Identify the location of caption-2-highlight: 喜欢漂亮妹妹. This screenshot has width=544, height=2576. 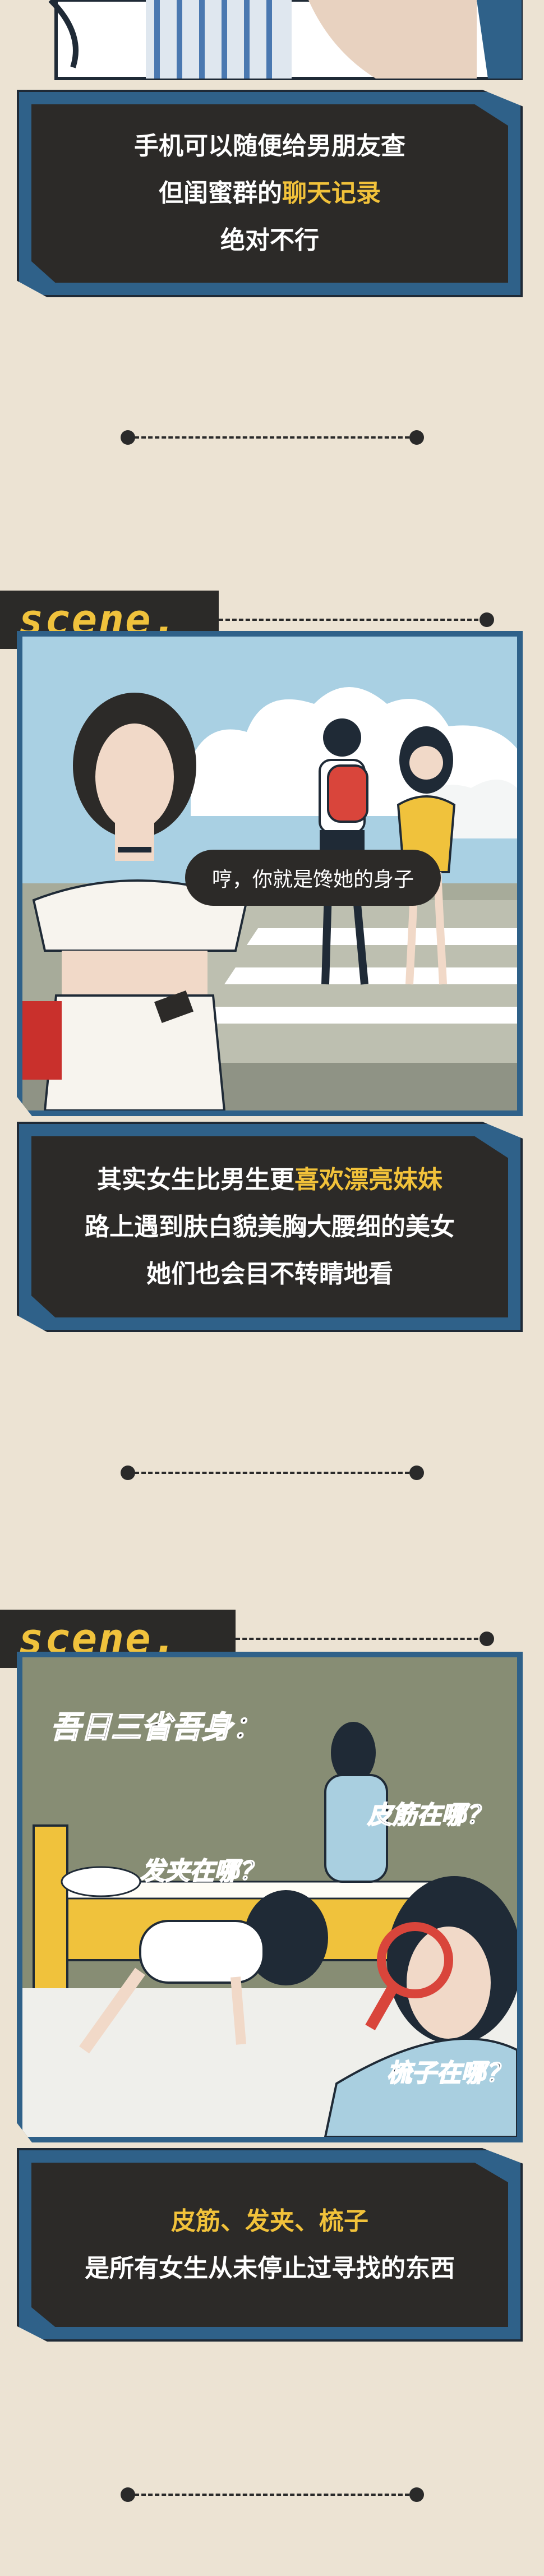
(368, 1179).